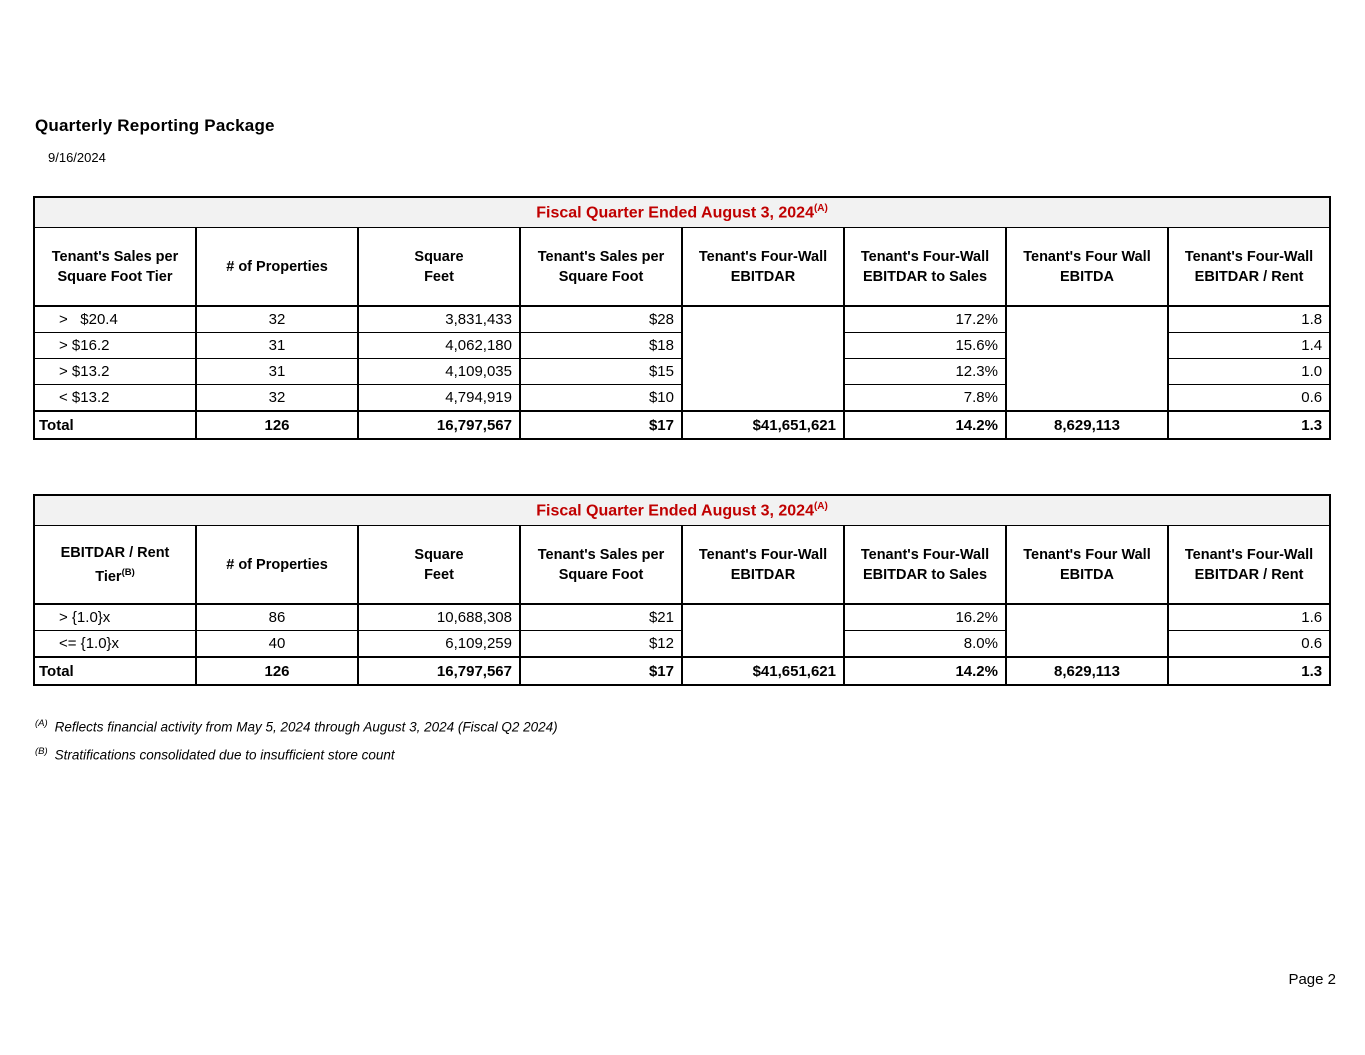 This screenshot has height=1055, width=1365. I want to click on footnote-b-mark: (B), so click(41, 751).